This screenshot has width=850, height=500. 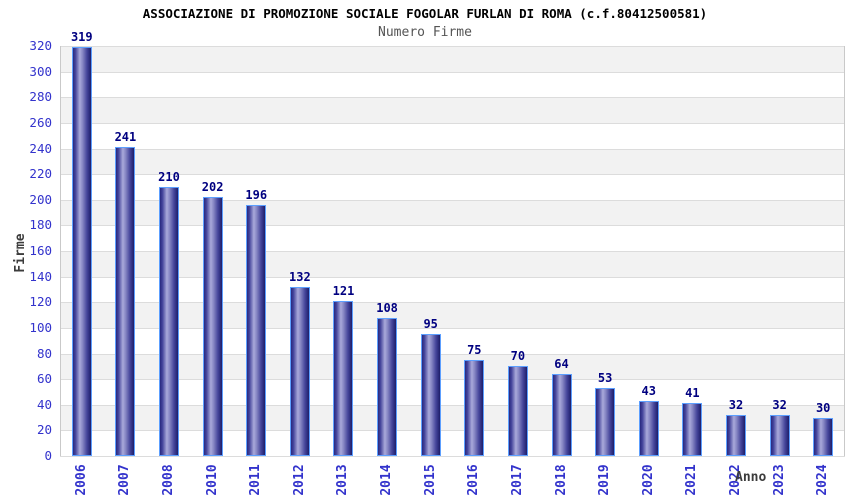 I want to click on x-tick-label: 2023, so click(x=779, y=480).